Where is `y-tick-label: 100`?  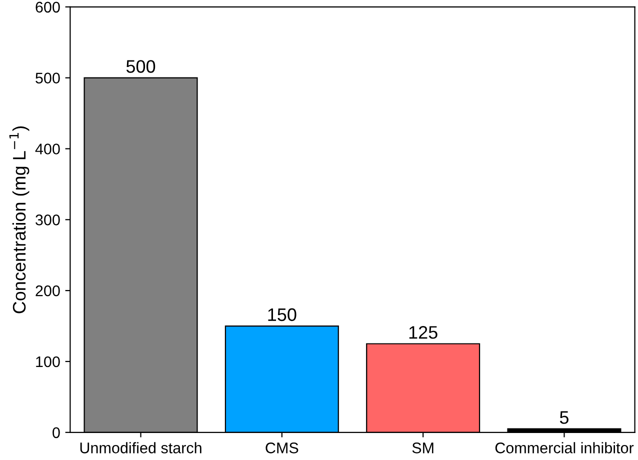 y-tick-label: 100 is located at coordinates (48, 362).